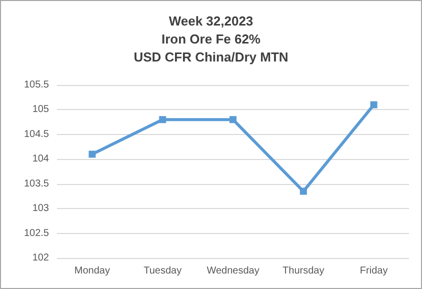  Describe the element at coordinates (233, 271) in the screenshot. I see `x-tick-label: Wednesday` at that location.